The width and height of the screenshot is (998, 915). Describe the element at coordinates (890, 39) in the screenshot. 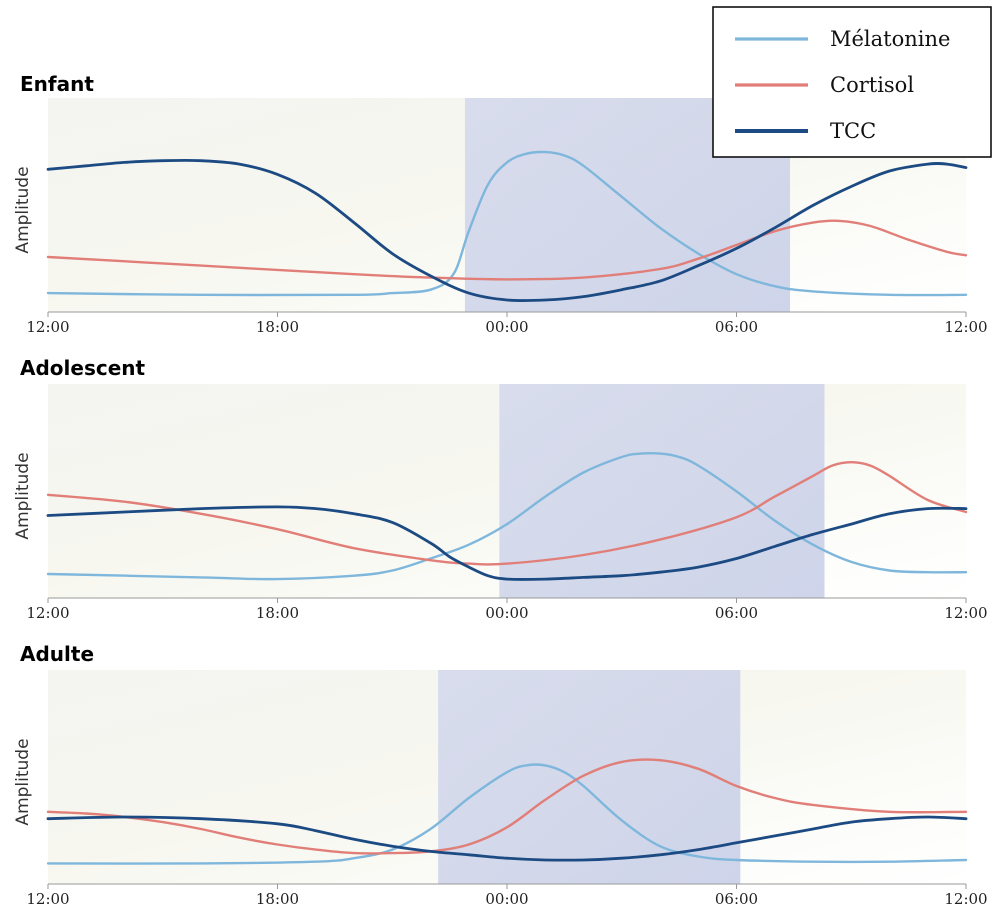

I see `legend-label-melatonine: Mélatonine` at that location.